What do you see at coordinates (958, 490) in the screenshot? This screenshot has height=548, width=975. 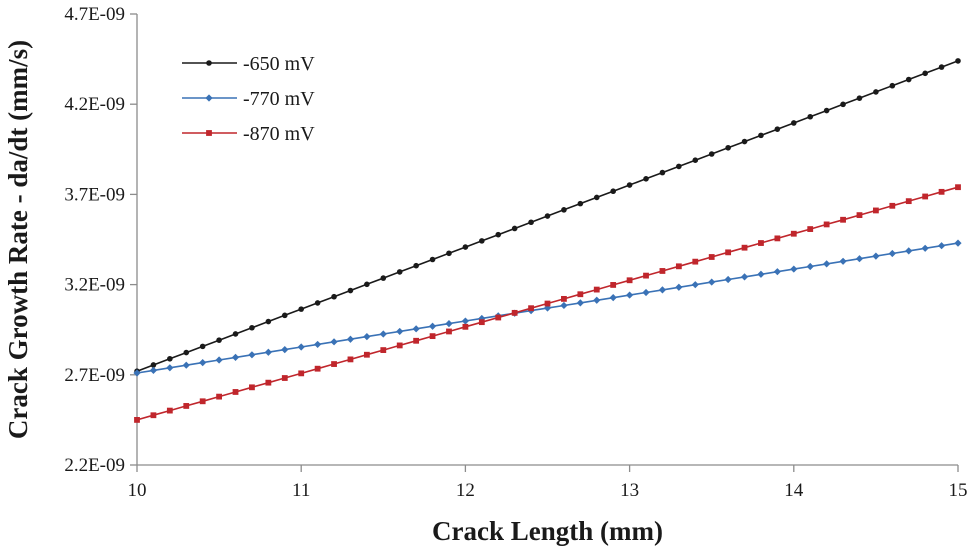 I see `x-tick-label: 15` at bounding box center [958, 490].